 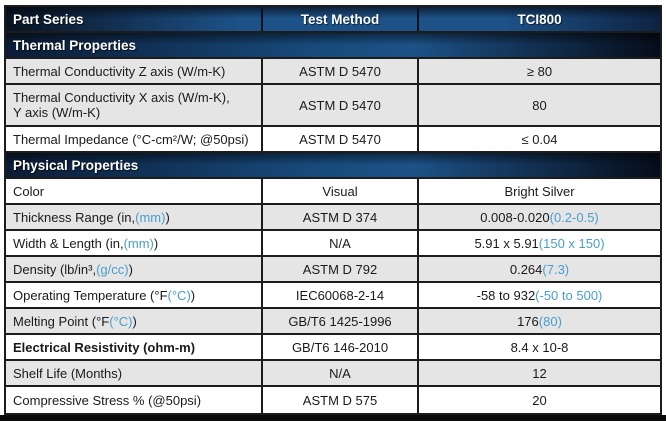 What do you see at coordinates (539, 139) in the screenshot?
I see `property-value: ≤ 0.04` at bounding box center [539, 139].